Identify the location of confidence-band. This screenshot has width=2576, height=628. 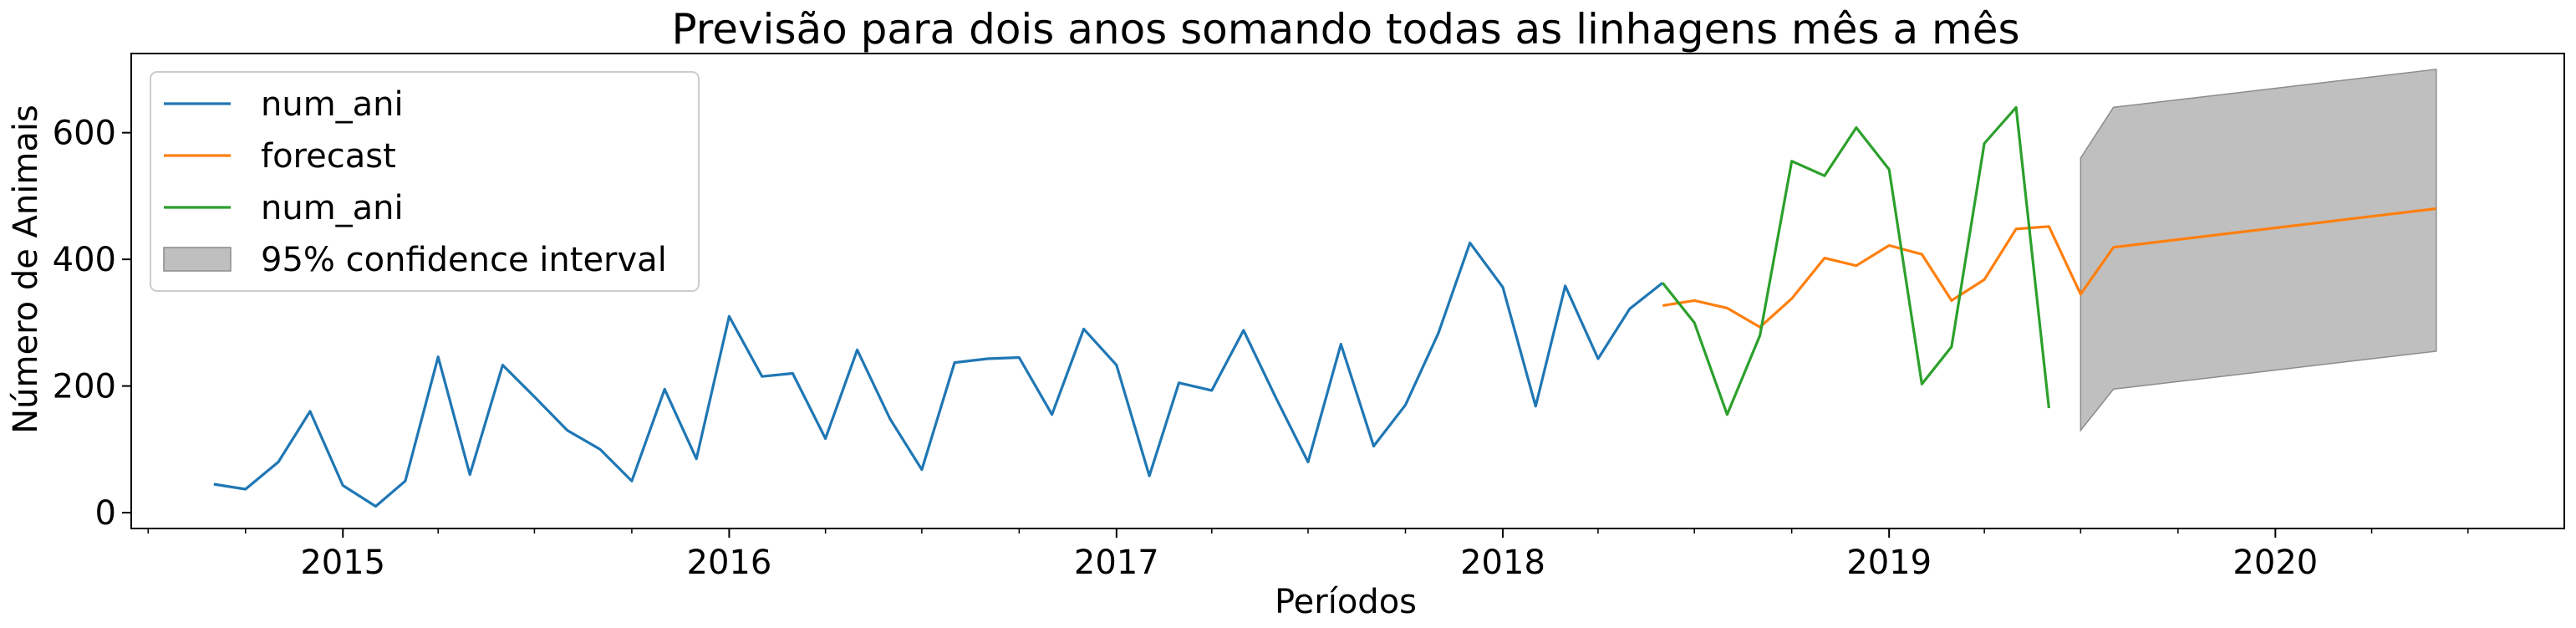
(2258, 250).